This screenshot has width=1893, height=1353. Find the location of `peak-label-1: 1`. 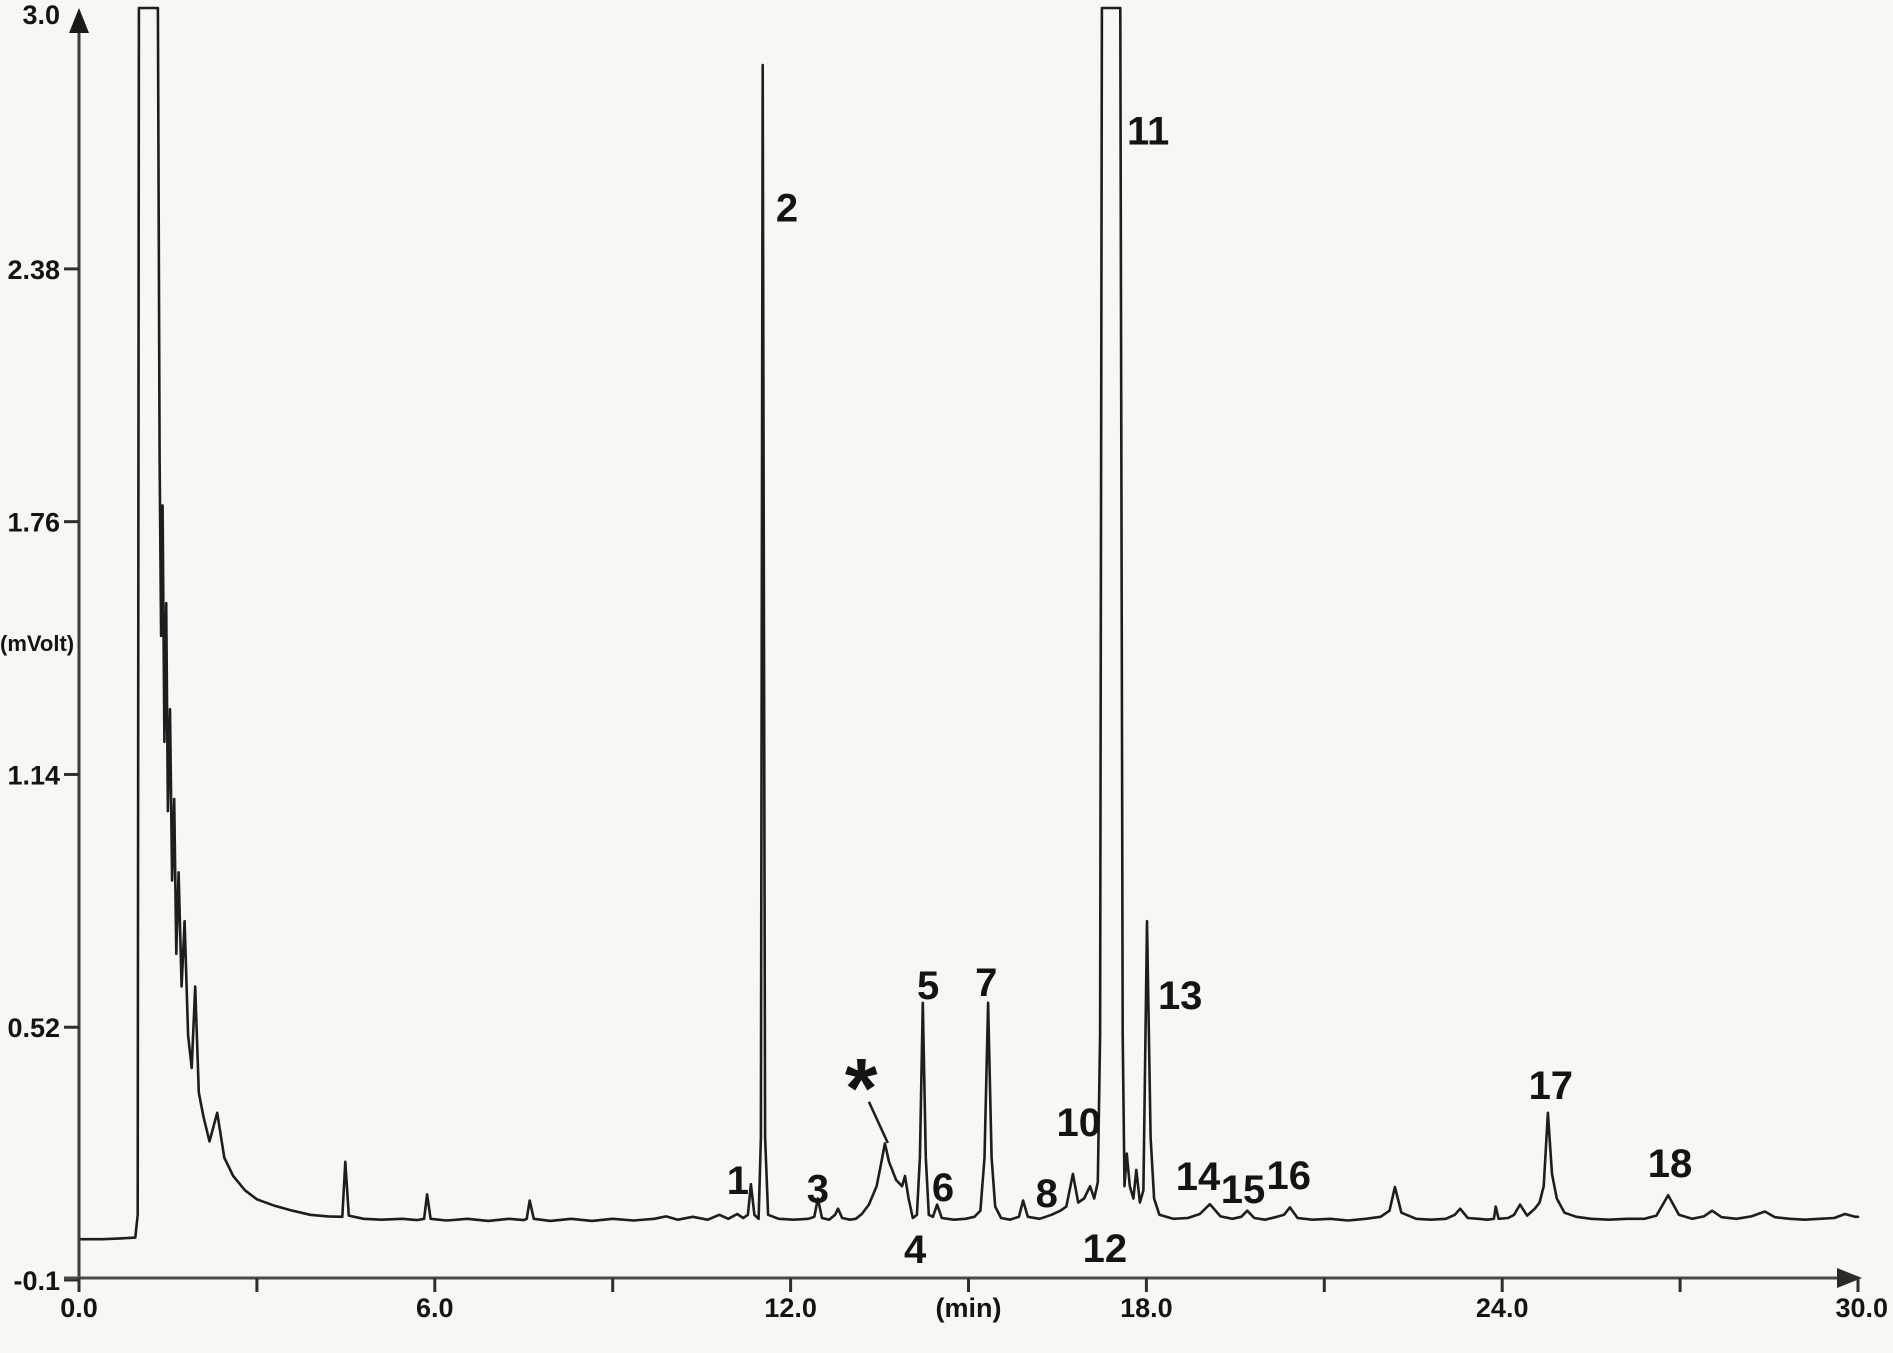

peak-label-1: 1 is located at coordinates (738, 1181).